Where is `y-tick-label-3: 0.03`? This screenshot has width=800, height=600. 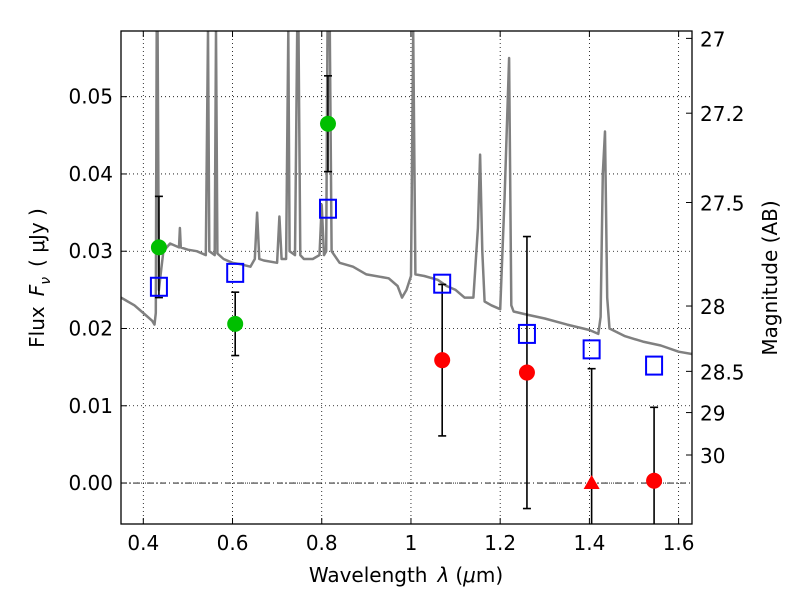 y-tick-label-3: 0.03 is located at coordinates (90, 251).